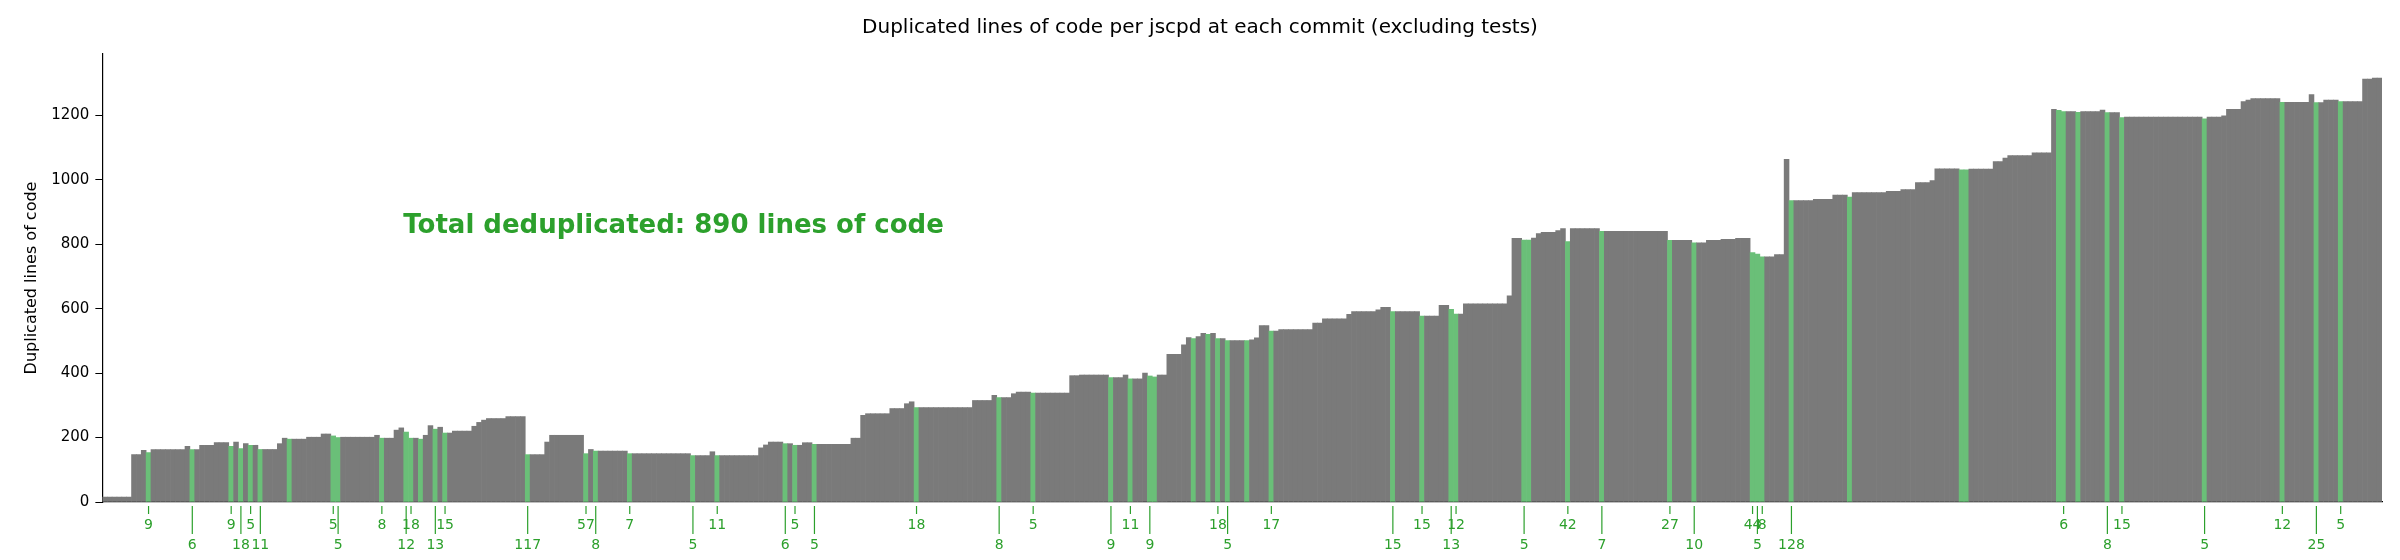  Describe the element at coordinates (1200, 26) in the screenshot. I see `chart-title: Duplicated lines of code per jscpd at each commit (excluding tests)` at that location.